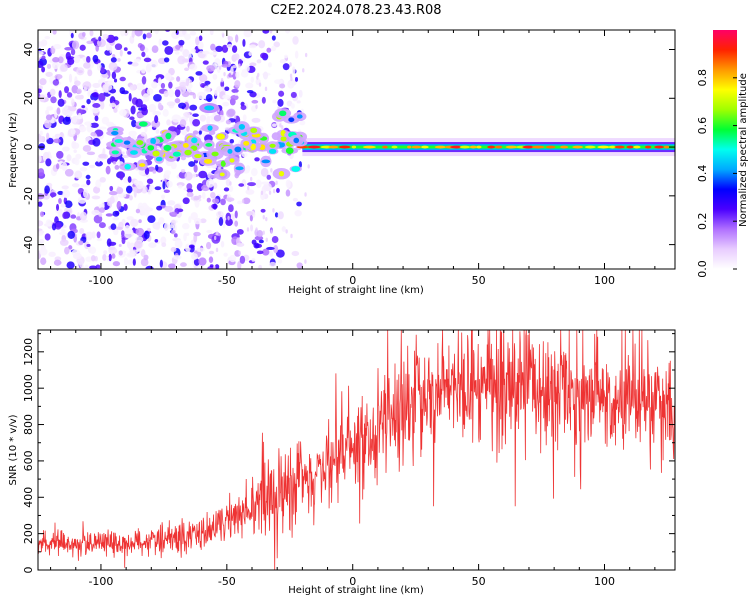  What do you see at coordinates (479, 280) in the screenshot?
I see `spectrogram-x-tick-label: 50` at bounding box center [479, 280].